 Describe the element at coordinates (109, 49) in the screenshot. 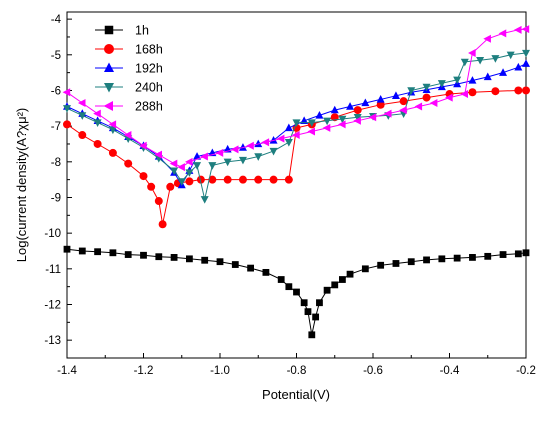

I see `legend-marker` at that location.